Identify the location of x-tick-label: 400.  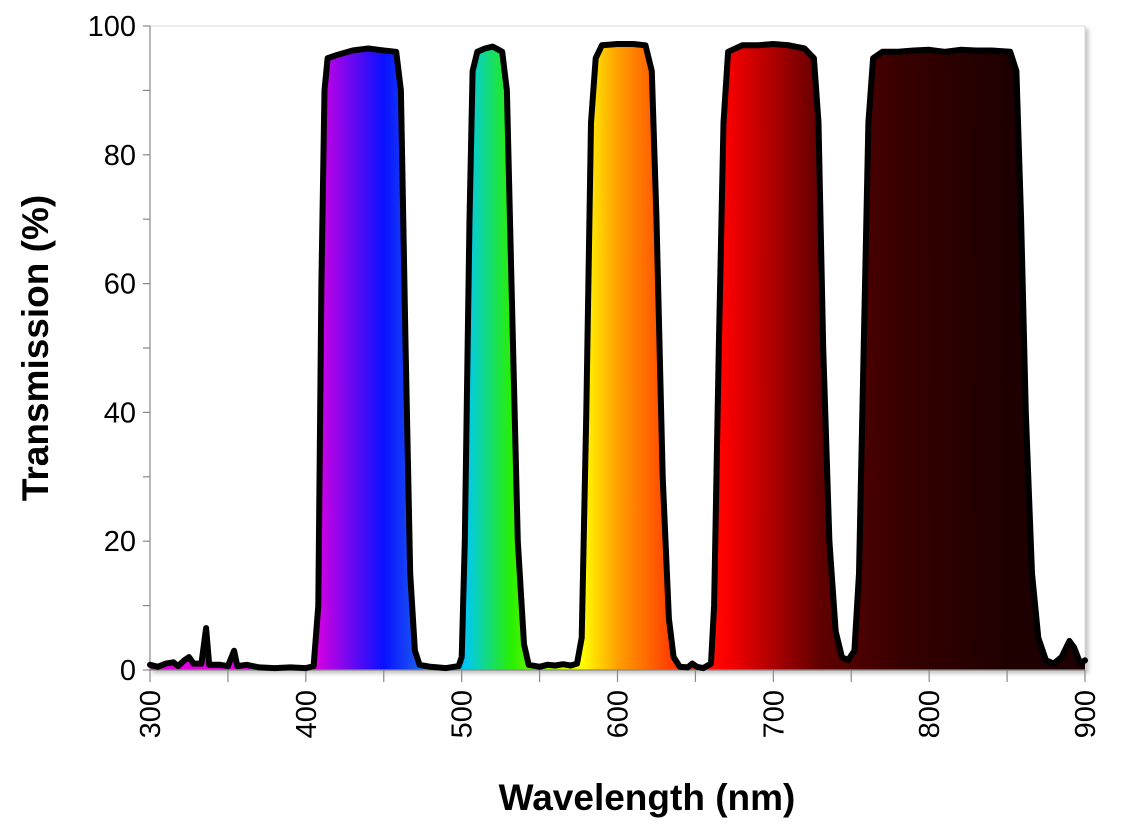
(307, 714).